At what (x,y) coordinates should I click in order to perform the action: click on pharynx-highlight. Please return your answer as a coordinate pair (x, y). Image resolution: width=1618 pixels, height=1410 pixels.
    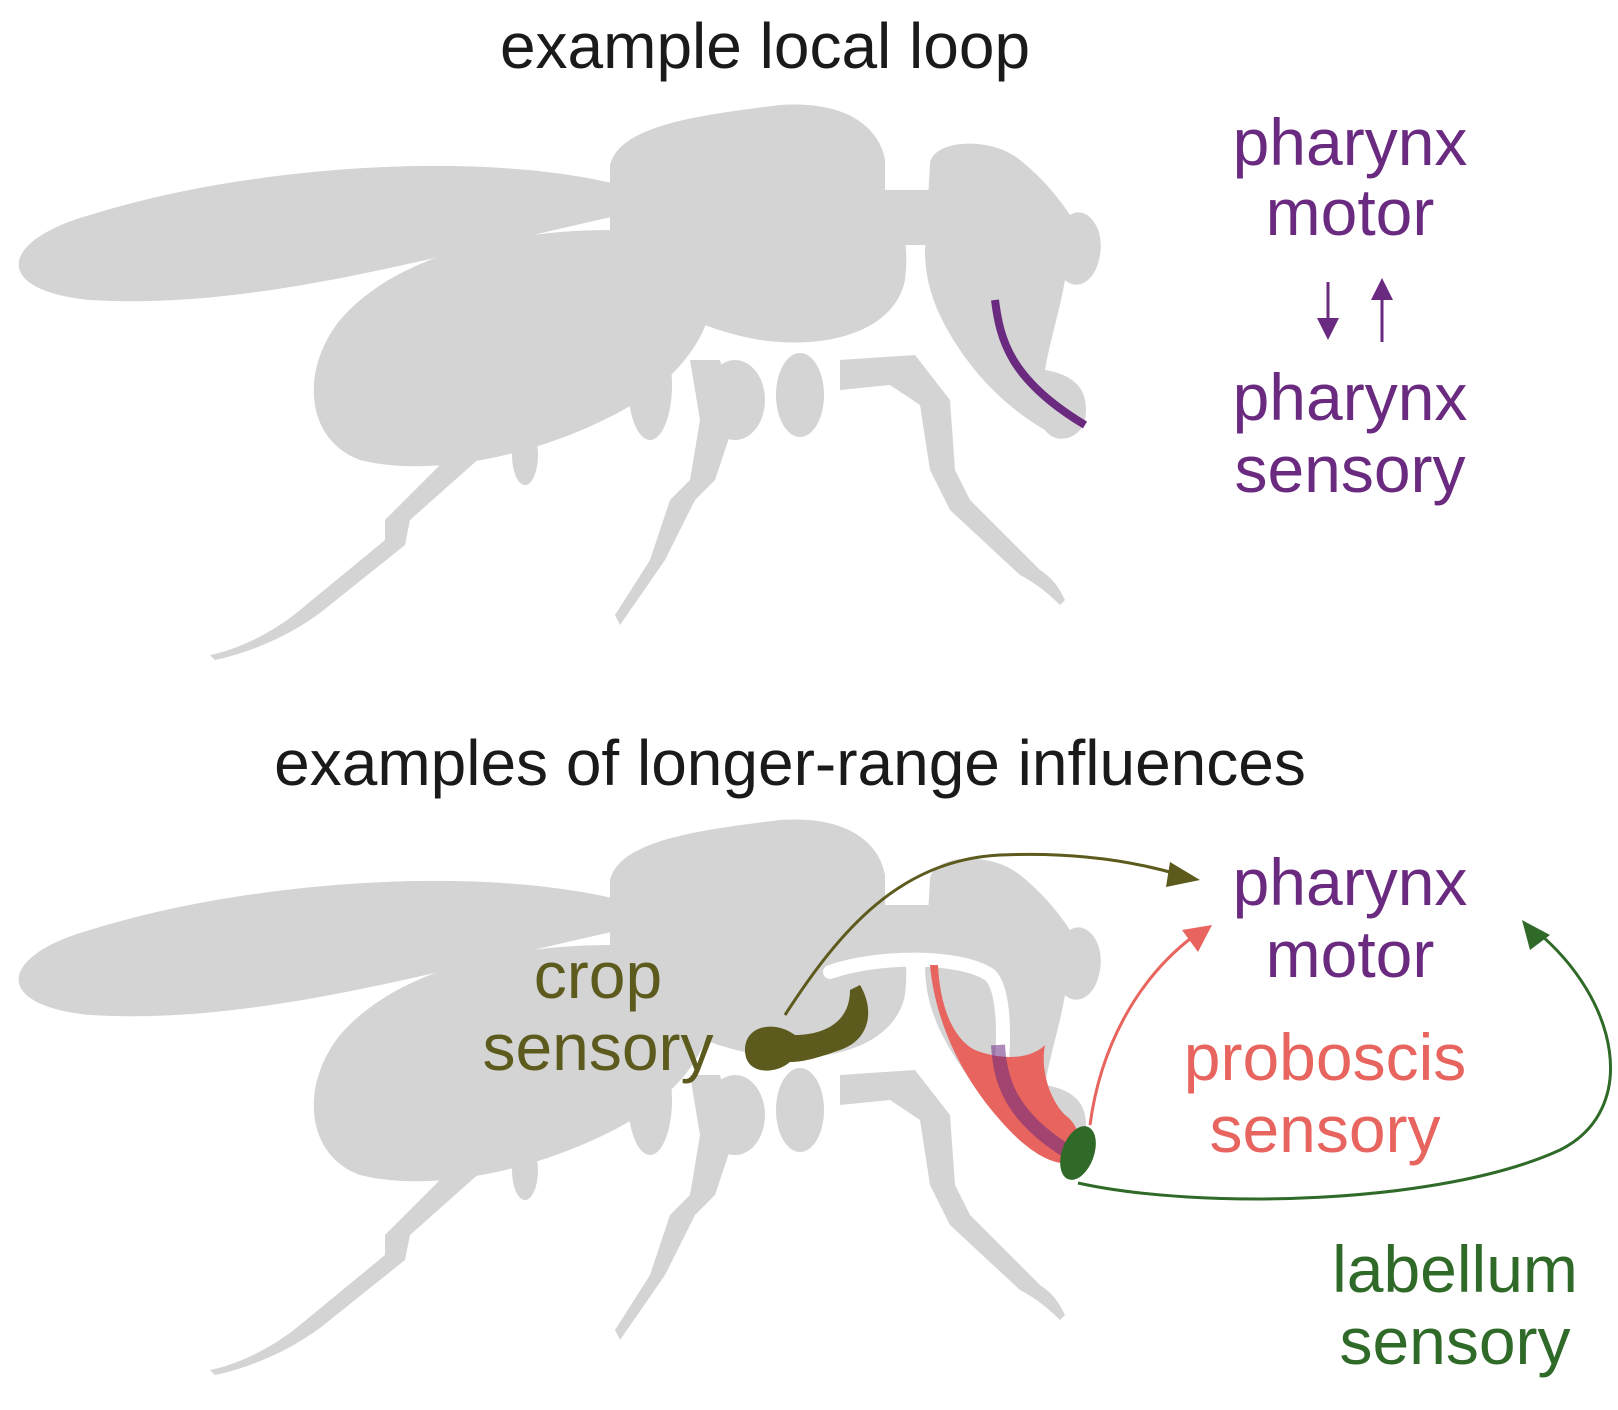
    Looking at the image, I should click on (1039, 364).